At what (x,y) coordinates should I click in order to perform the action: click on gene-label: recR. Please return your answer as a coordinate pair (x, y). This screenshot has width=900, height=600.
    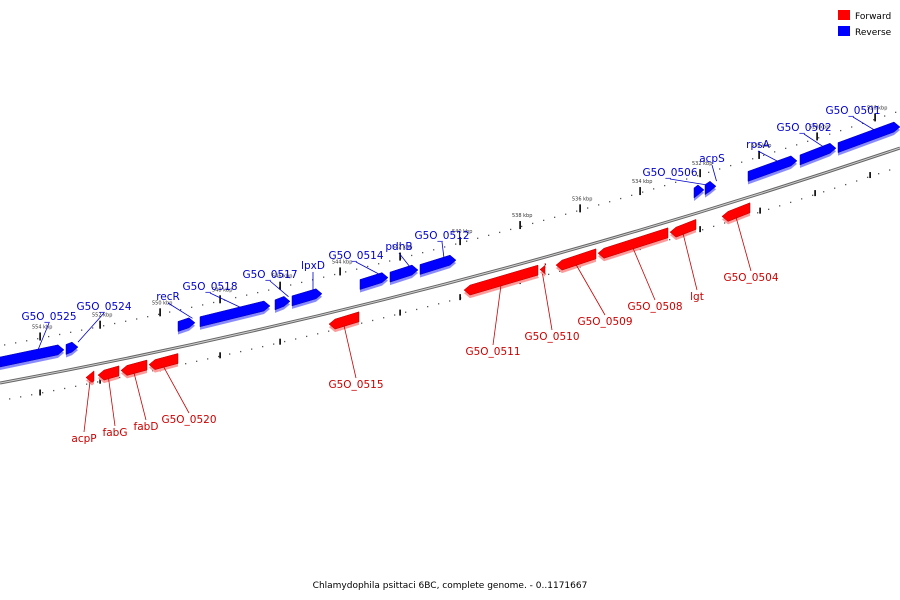
    Looking at the image, I should click on (168, 297).